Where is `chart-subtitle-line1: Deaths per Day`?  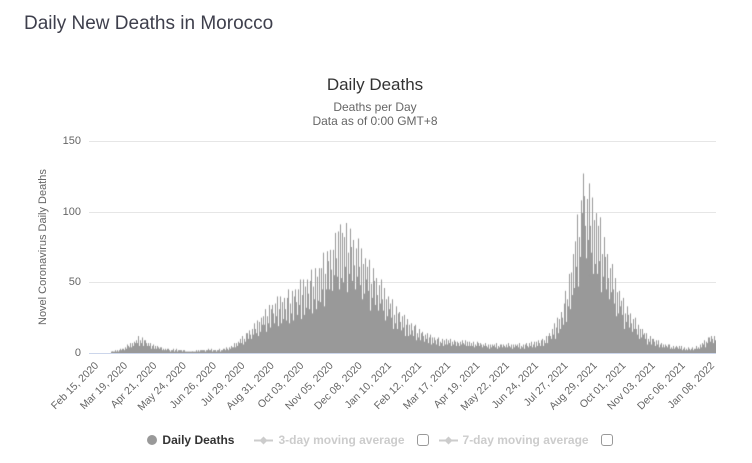
chart-subtitle-line1: Deaths per Day is located at coordinates (375, 107).